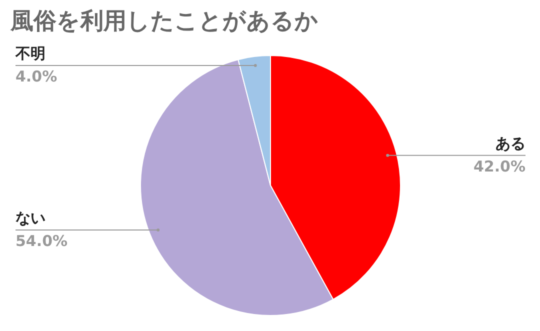 This screenshot has width=540, height=331. I want to click on data-label: 42.0%, so click(499, 166).